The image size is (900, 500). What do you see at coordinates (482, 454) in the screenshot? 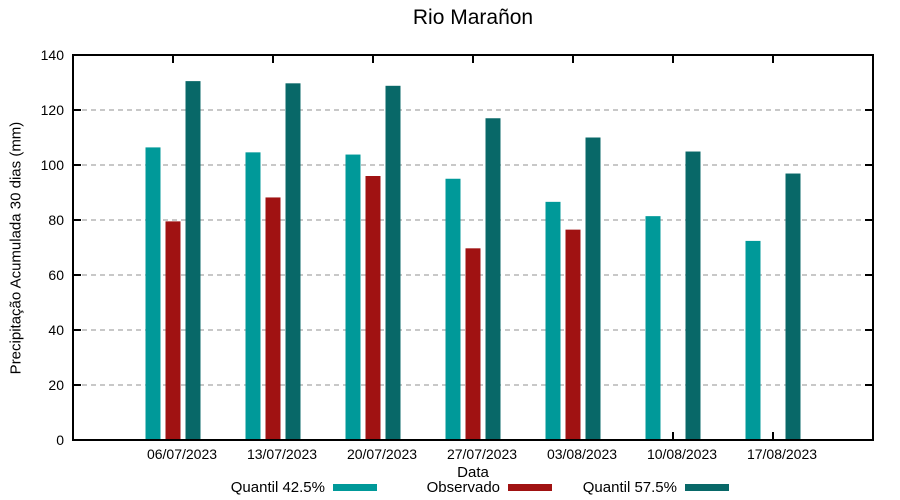
I see `x-tick-label: 27/07/2023` at bounding box center [482, 454].